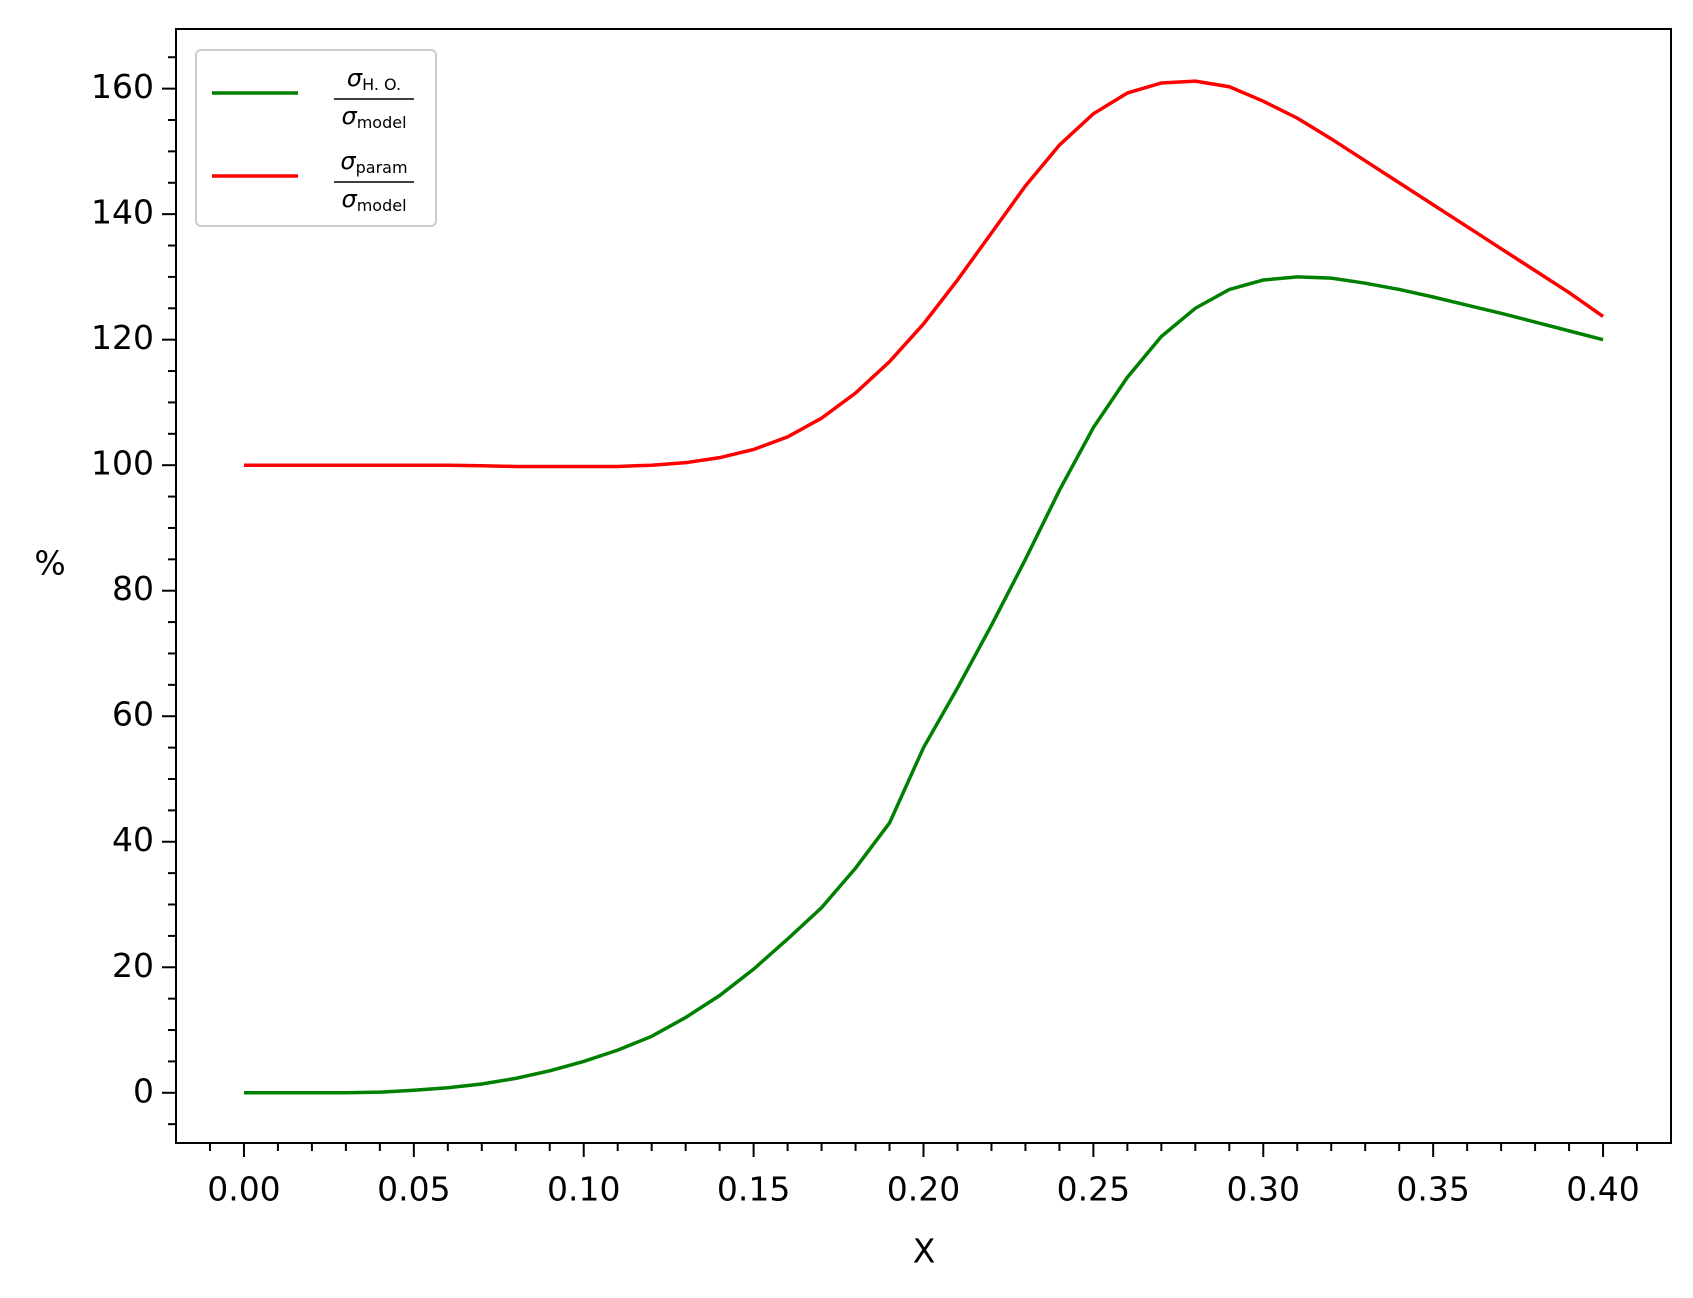  Describe the element at coordinates (133, 965) in the screenshot. I see `y-tick-label: 20` at that location.